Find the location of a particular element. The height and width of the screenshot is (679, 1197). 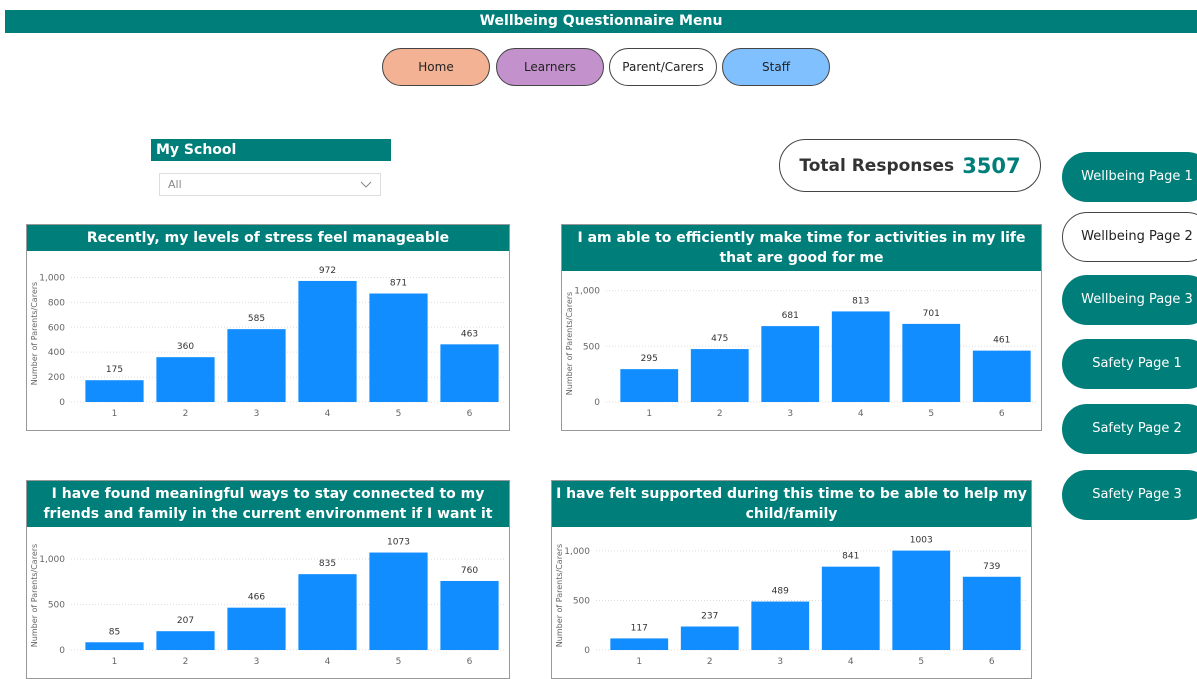

nav-button: Parent/Carers is located at coordinates (663, 67).